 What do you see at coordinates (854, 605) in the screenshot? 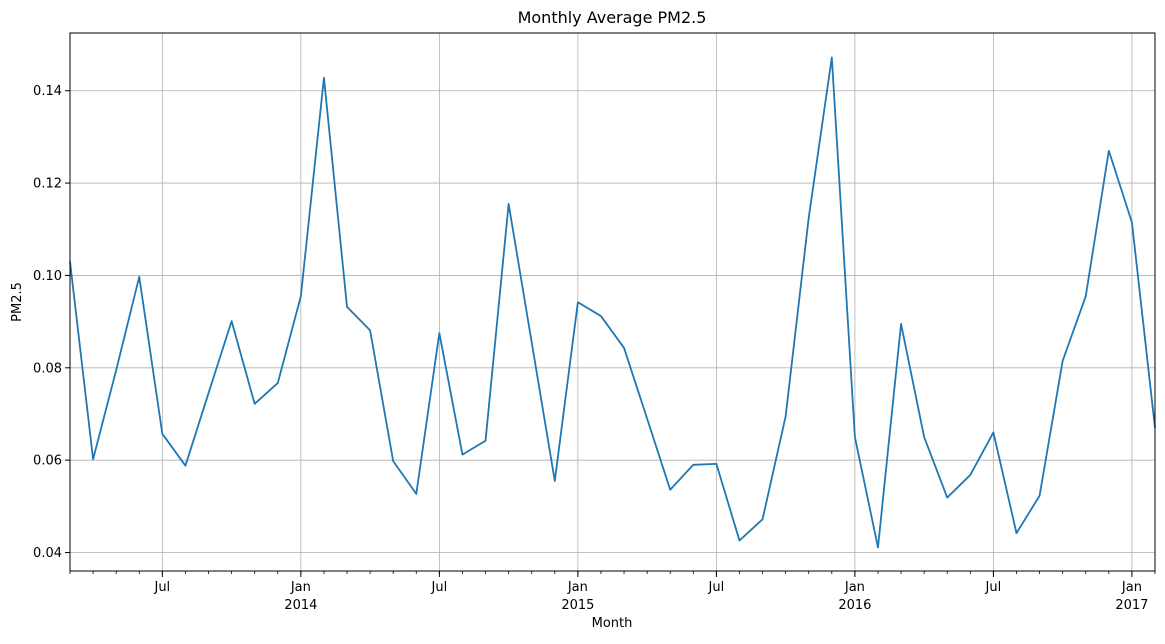
I see `x-tick-year-label: 2016` at bounding box center [854, 605].